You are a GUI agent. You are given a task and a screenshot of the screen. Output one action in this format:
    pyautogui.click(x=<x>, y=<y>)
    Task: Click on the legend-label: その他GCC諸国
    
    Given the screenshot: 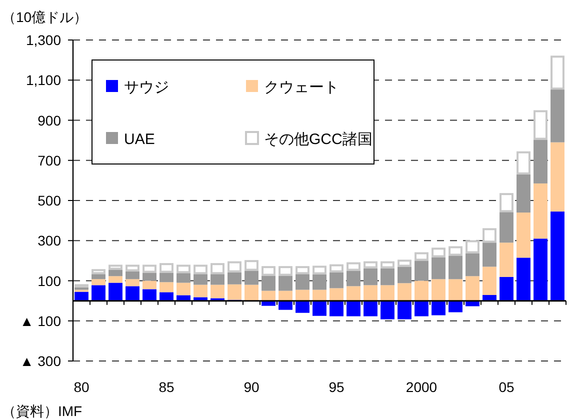 What is the action you would take?
    pyautogui.click(x=318, y=139)
    